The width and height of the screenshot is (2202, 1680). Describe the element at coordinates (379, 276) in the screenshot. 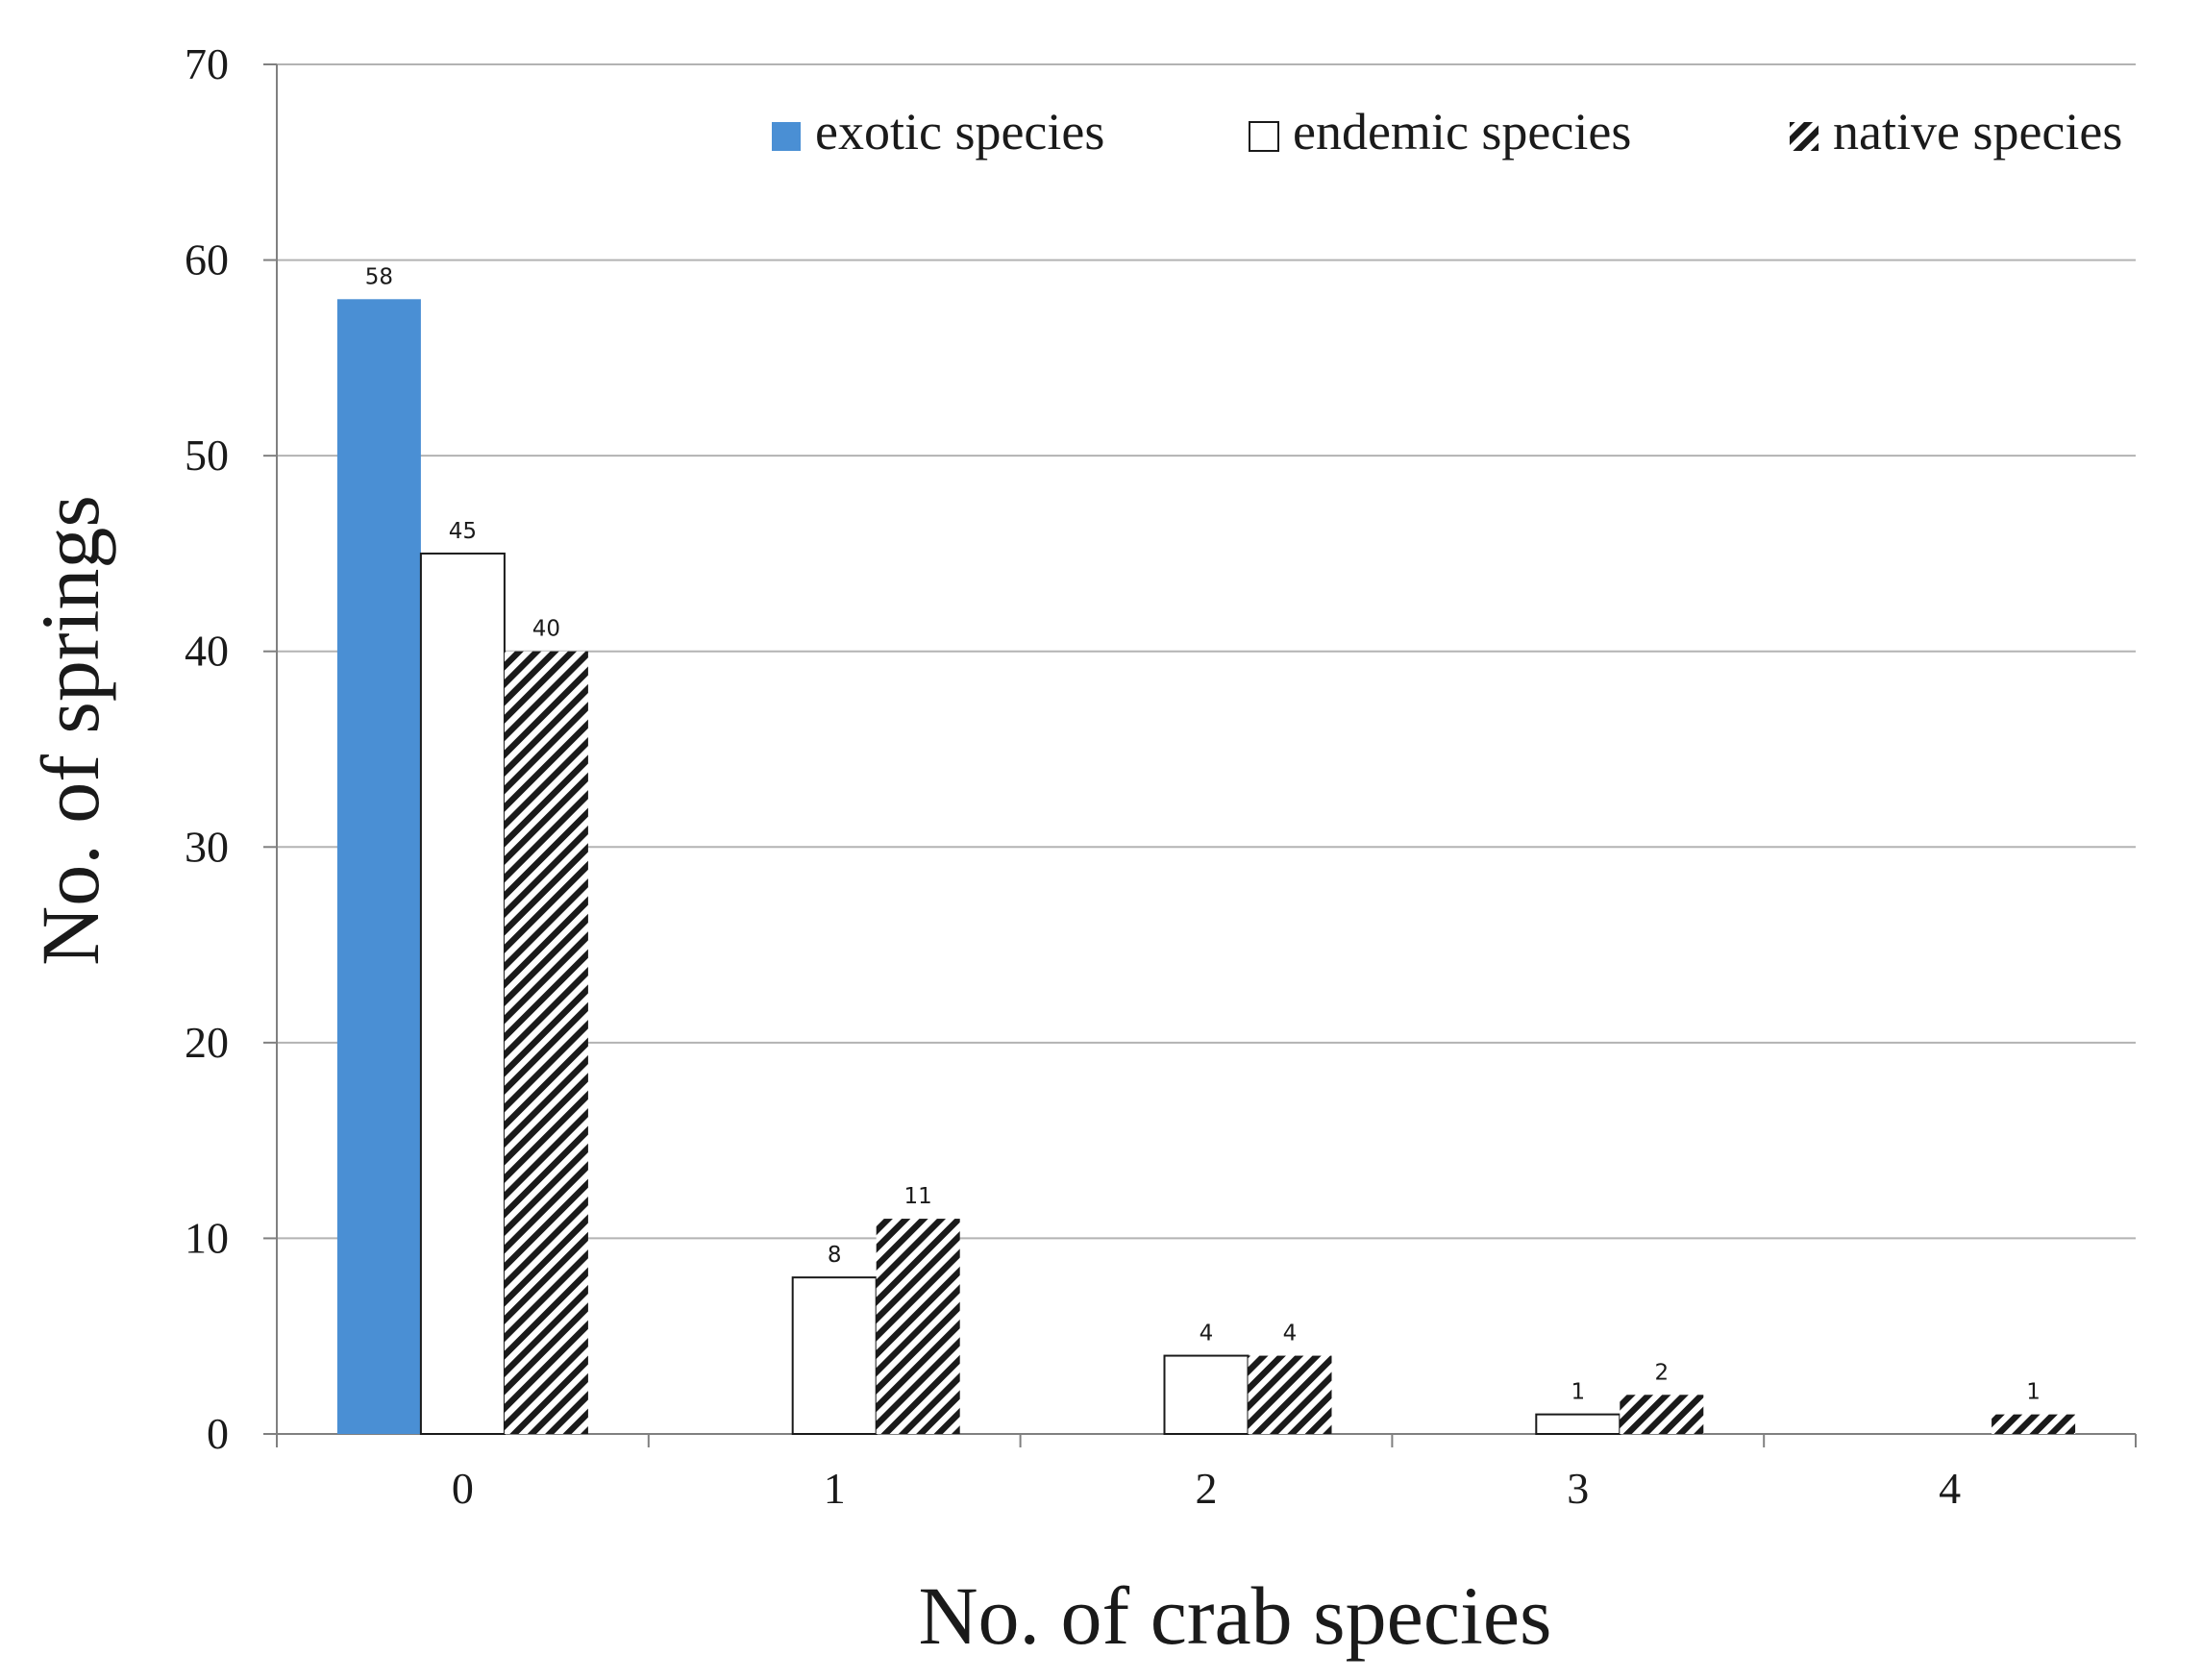

I see `data-label: 58` at that location.